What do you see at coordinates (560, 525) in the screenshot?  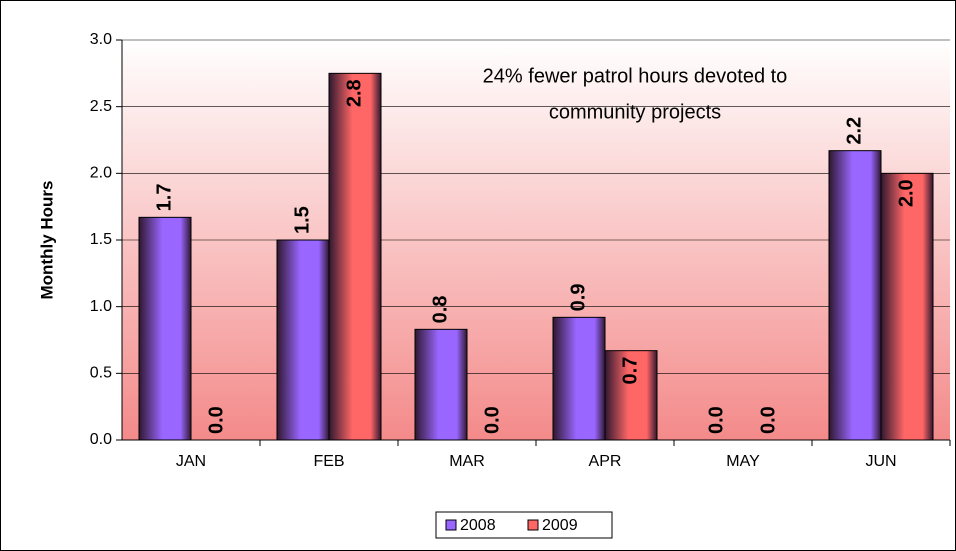 I see `legend-label: 2009` at bounding box center [560, 525].